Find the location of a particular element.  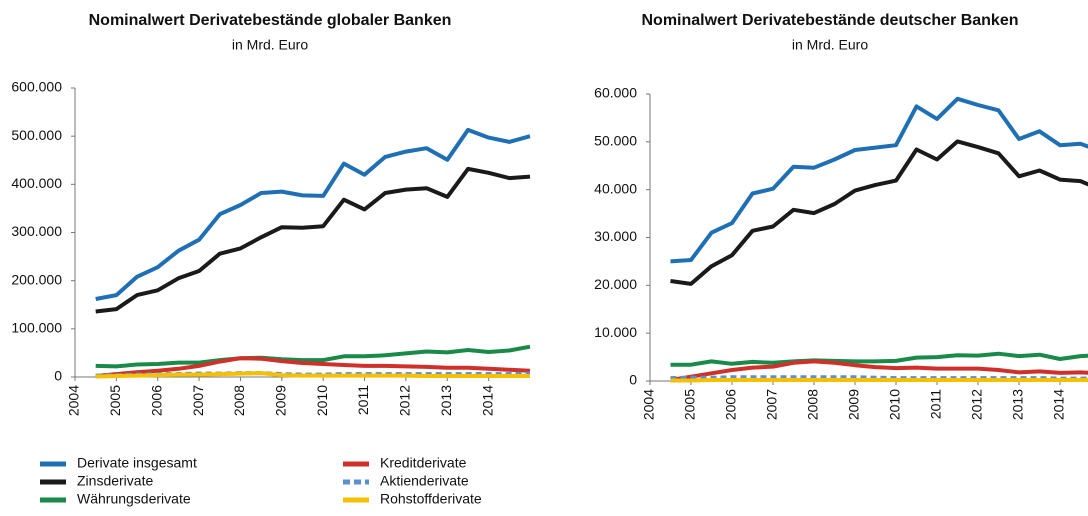

y-tick-label: 60.000 is located at coordinates (615, 93).